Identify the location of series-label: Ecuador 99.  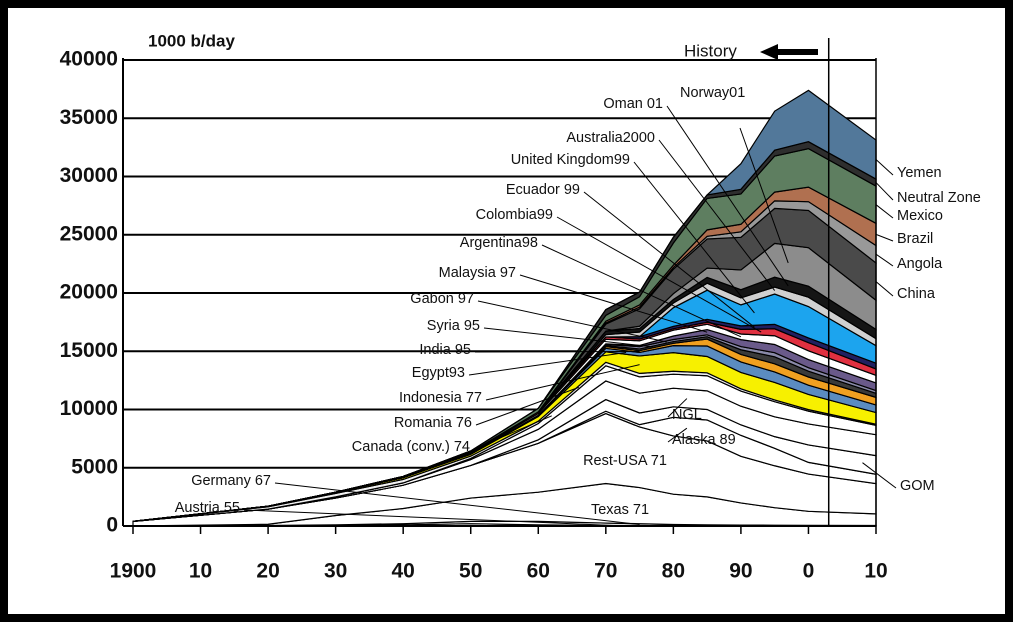
(543, 190).